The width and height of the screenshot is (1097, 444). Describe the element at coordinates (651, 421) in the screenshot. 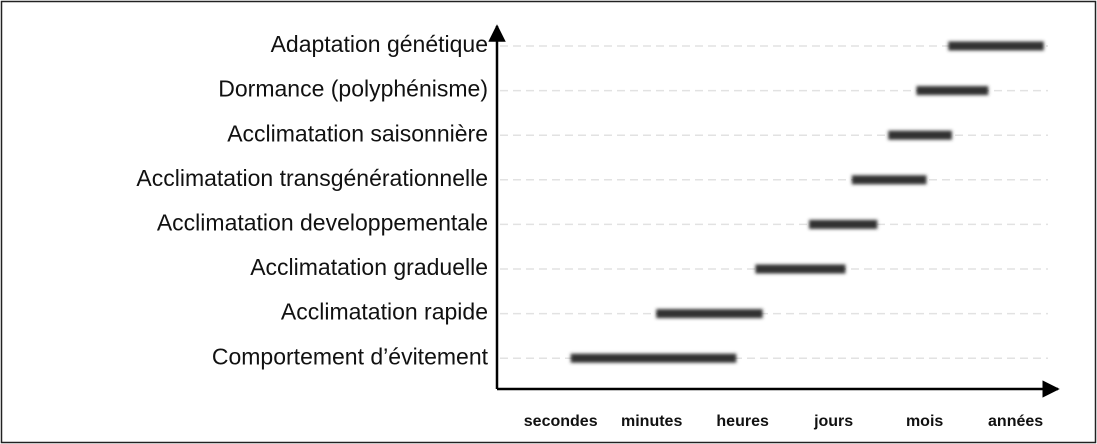

I see `x-tick-label: minutes` at that location.